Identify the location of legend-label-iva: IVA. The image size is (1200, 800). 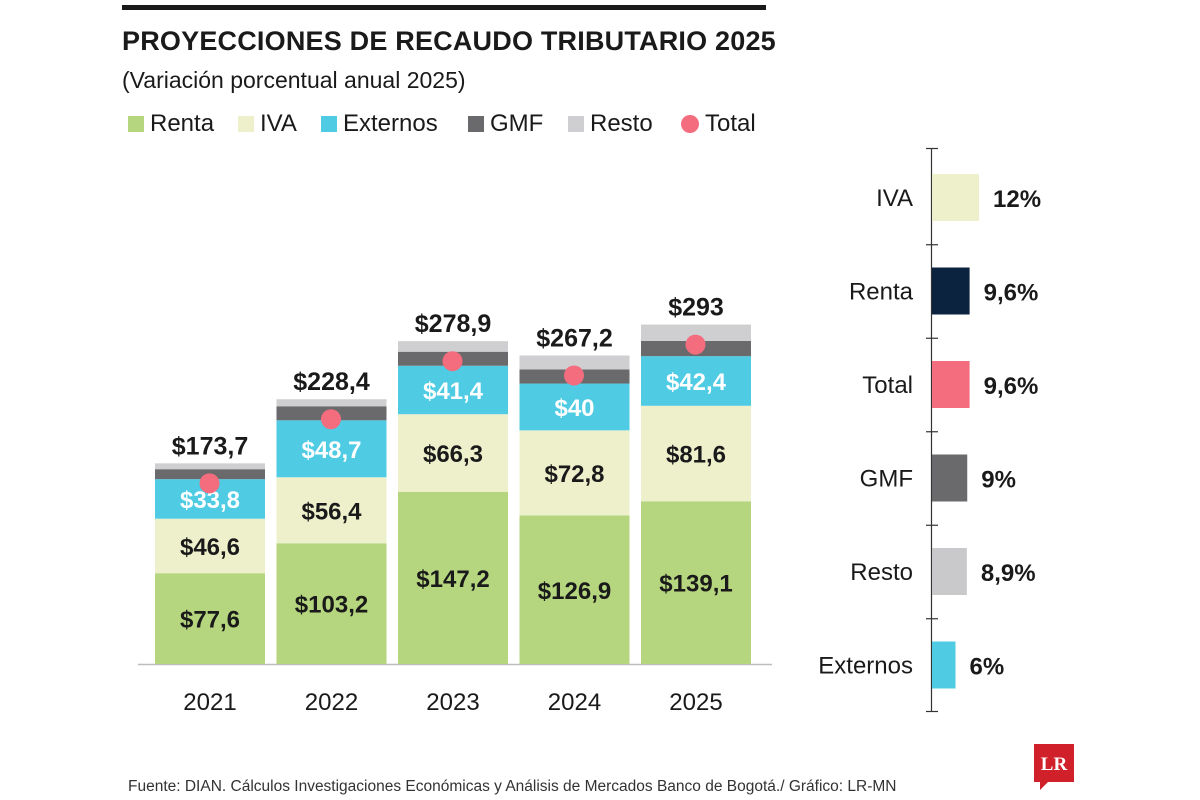
(278, 123).